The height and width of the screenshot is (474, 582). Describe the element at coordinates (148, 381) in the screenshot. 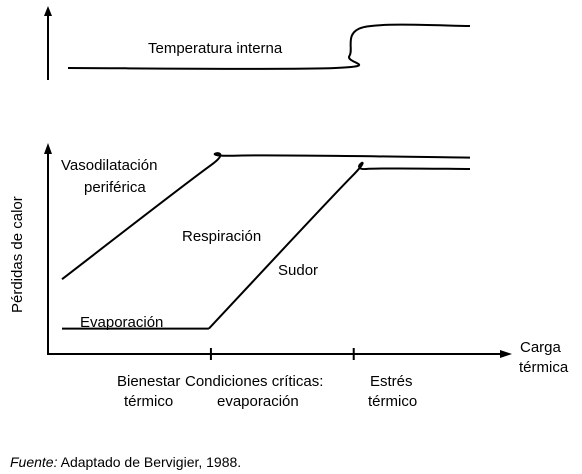

I see `zone-bienestar-line1: Bienestar` at that location.